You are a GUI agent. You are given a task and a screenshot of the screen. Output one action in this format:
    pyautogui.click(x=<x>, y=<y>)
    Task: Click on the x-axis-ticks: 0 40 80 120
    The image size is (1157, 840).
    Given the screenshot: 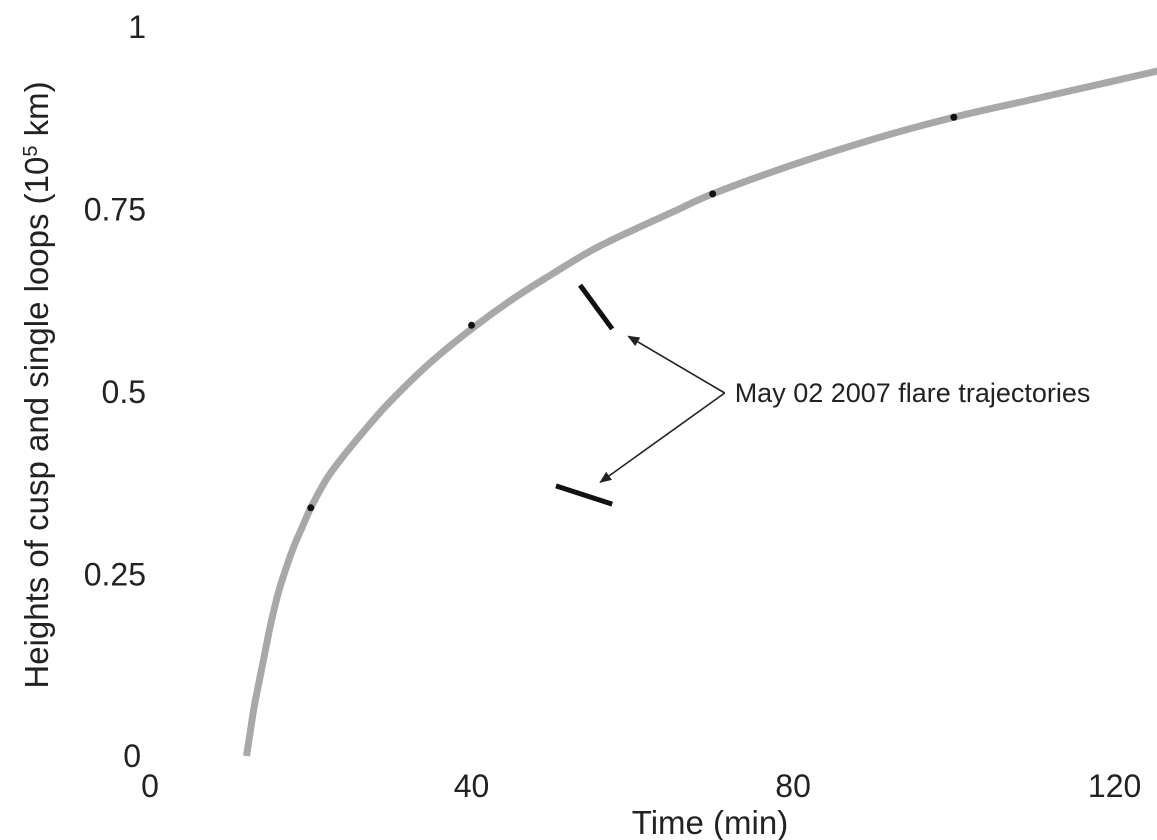 What is the action you would take?
    pyautogui.click(x=641, y=786)
    